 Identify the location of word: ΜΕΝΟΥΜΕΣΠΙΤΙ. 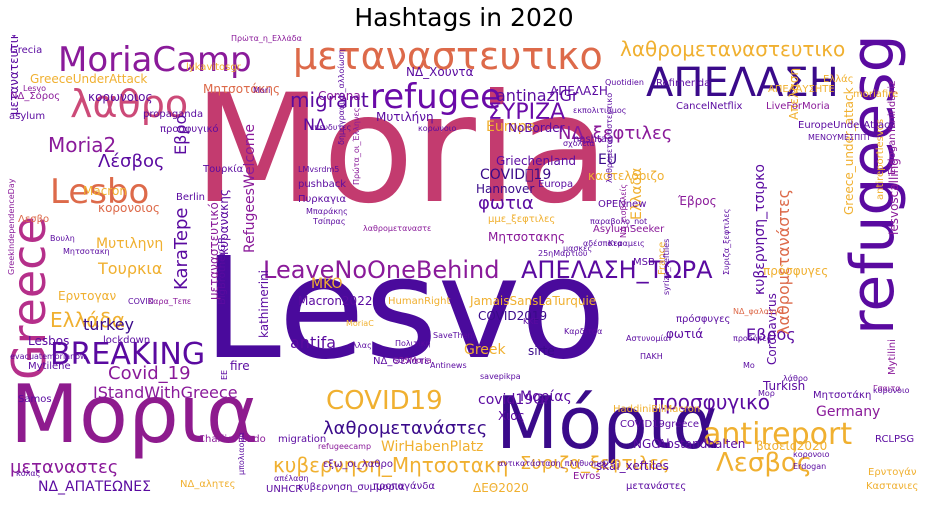
(839, 137).